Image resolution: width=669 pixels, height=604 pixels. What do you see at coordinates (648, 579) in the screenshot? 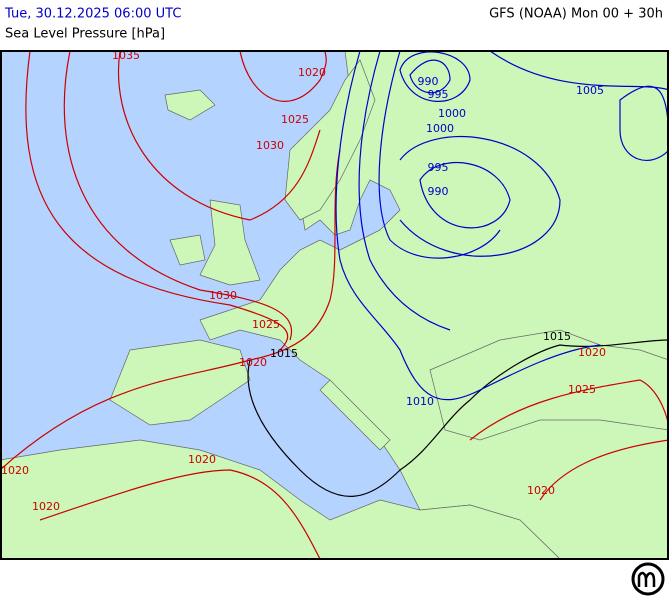
I see `logo` at bounding box center [648, 579].